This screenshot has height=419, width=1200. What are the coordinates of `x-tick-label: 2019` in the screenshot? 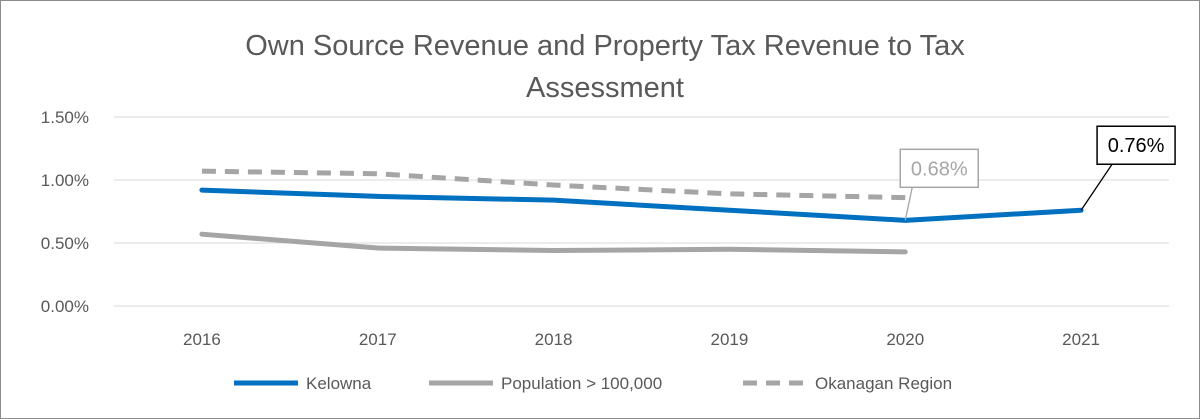 It's located at (730, 339).